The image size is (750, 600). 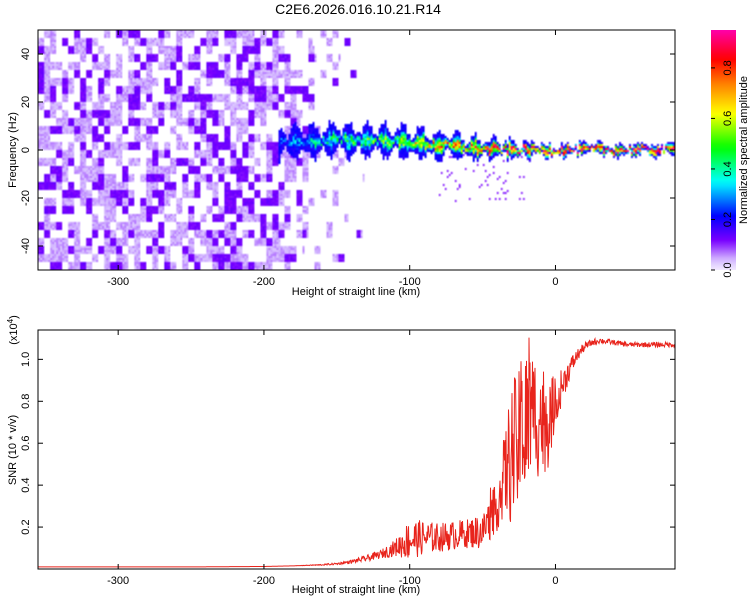 I want to click on snr-y-scale-label: (x104), so click(x=13, y=330).